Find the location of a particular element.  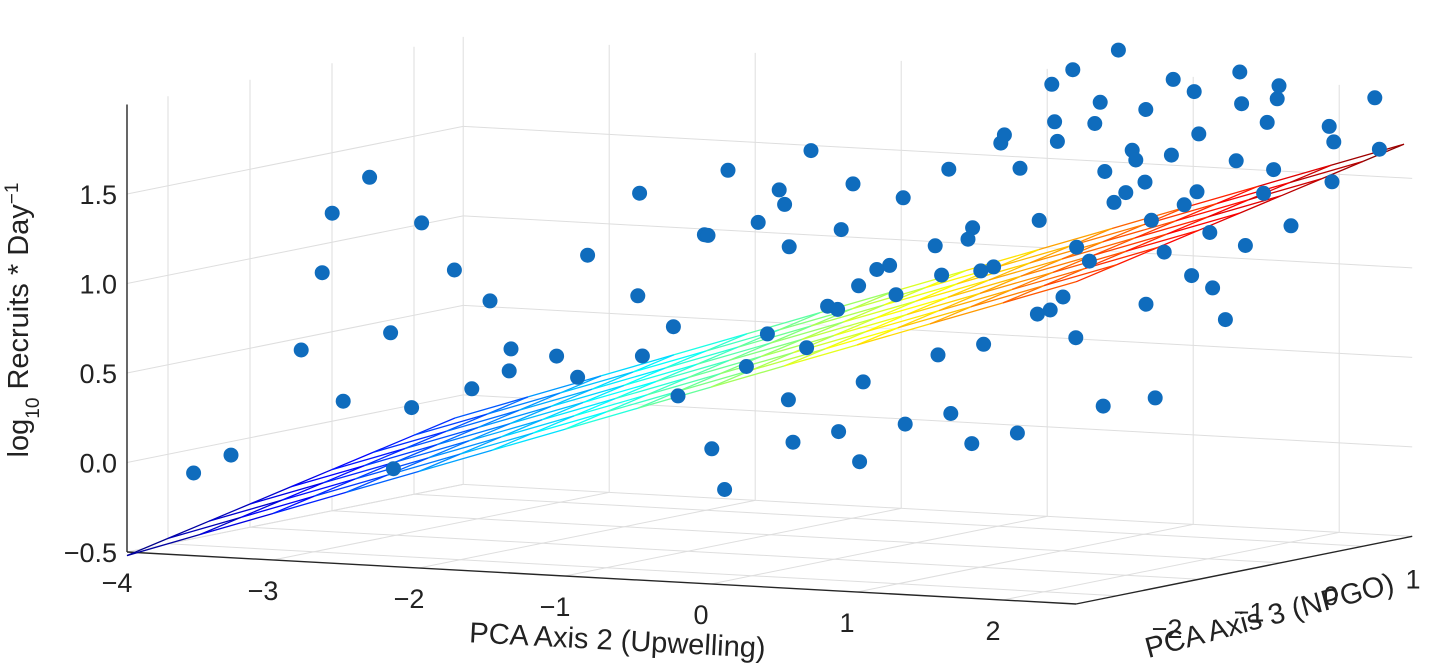

z-tick-label: 1.5 is located at coordinates (98, 195).